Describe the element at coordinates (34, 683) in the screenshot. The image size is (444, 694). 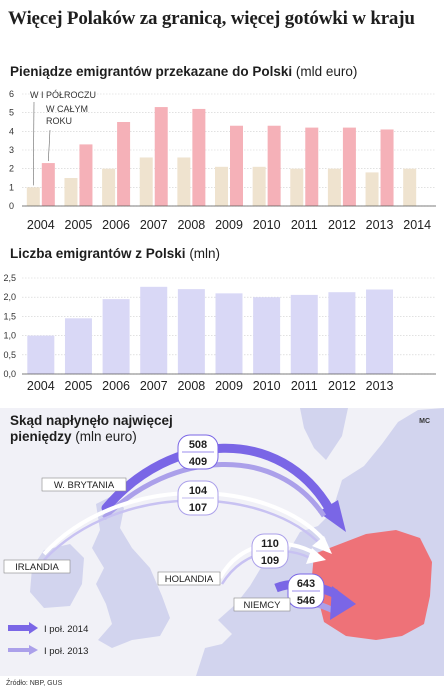
I see `source-note: Źródło: NBP, GUS` at that location.